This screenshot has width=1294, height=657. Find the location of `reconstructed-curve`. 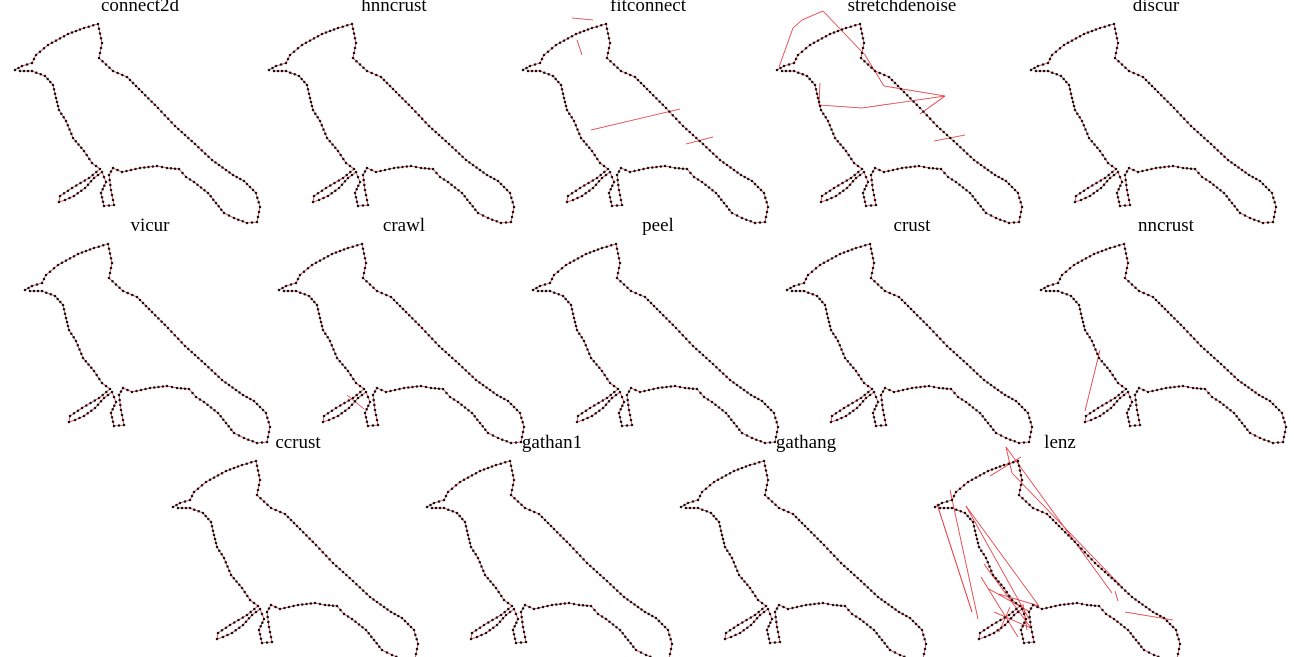

reconstructed-curve is located at coordinates (549, 558).